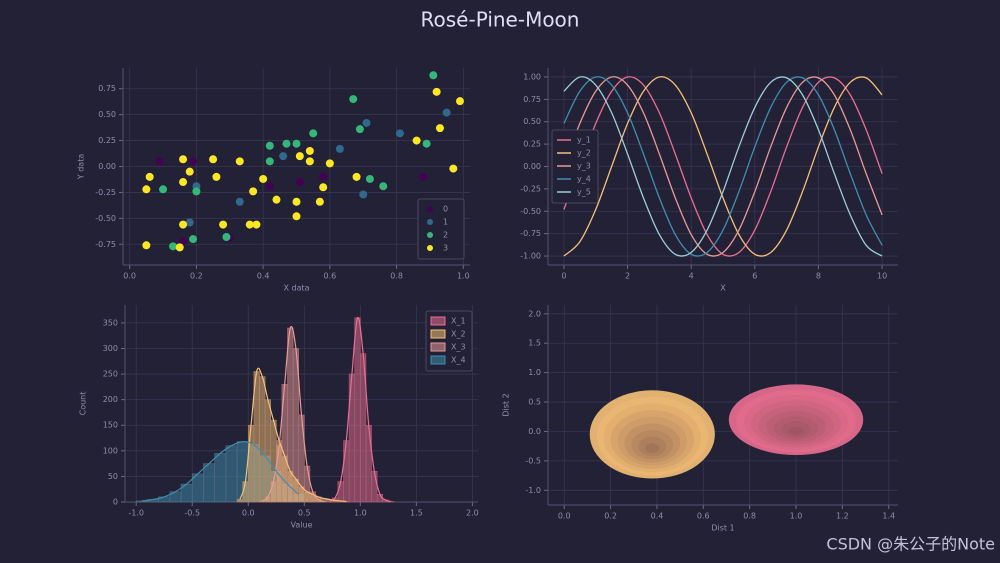 This screenshot has height=563, width=1000. What do you see at coordinates (110, 425) in the screenshot?
I see `y-tick-label: 150` at bounding box center [110, 425].